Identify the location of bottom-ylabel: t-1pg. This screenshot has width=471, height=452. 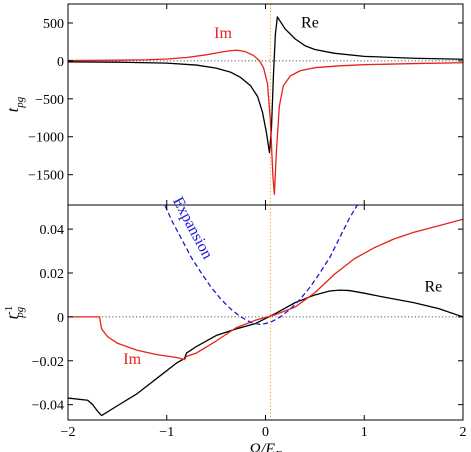
(14, 313).